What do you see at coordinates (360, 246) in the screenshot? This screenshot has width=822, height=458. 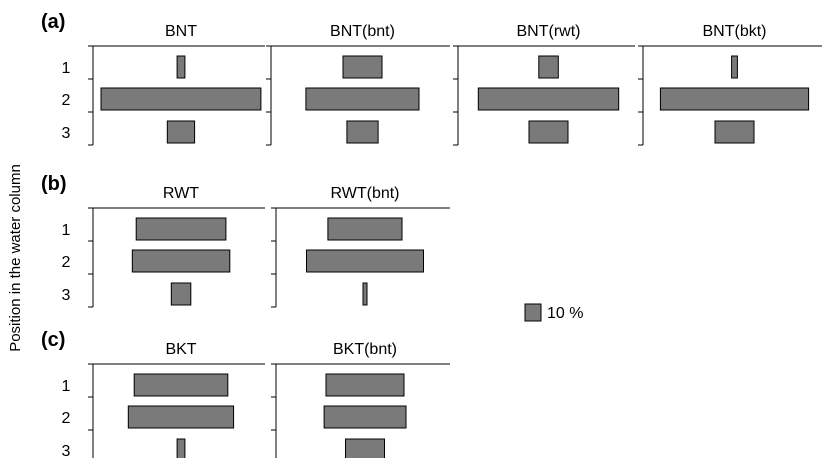 I see `panel-rwt-bnt: RWT(bnt)` at bounding box center [360, 246].